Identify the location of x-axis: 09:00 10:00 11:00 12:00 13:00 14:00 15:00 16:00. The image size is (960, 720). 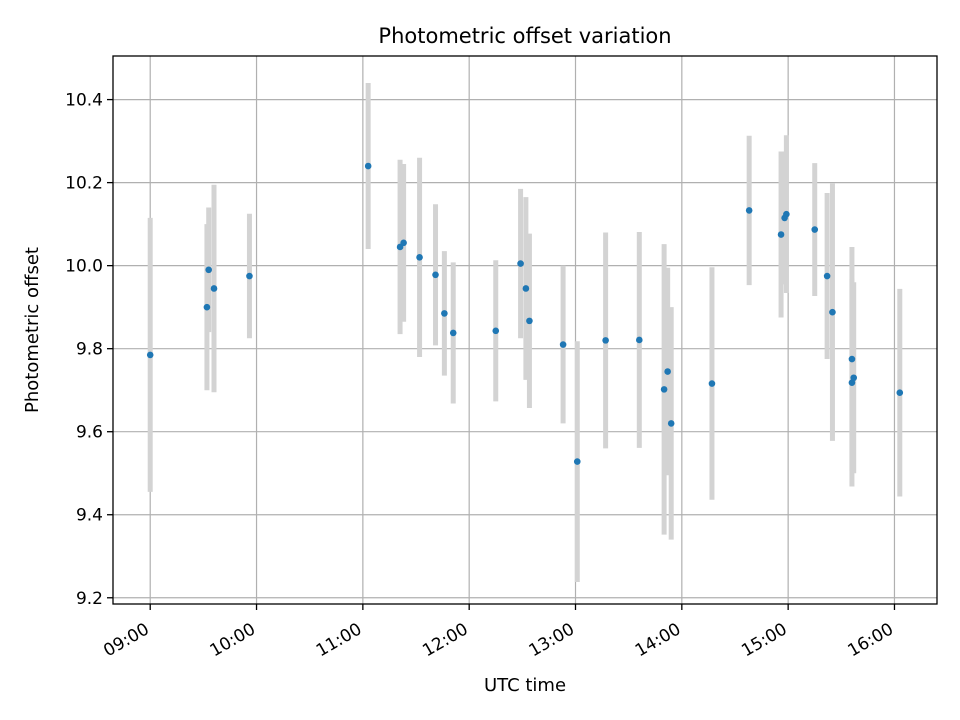
(498, 632).